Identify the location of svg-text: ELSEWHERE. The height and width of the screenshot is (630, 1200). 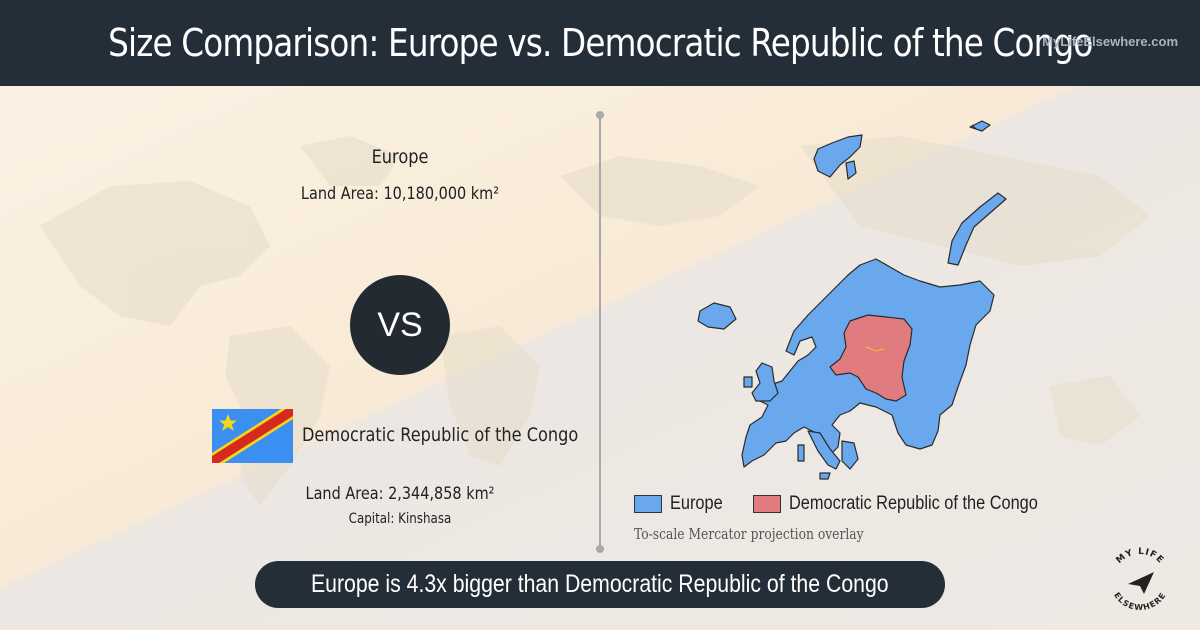
(1140, 601).